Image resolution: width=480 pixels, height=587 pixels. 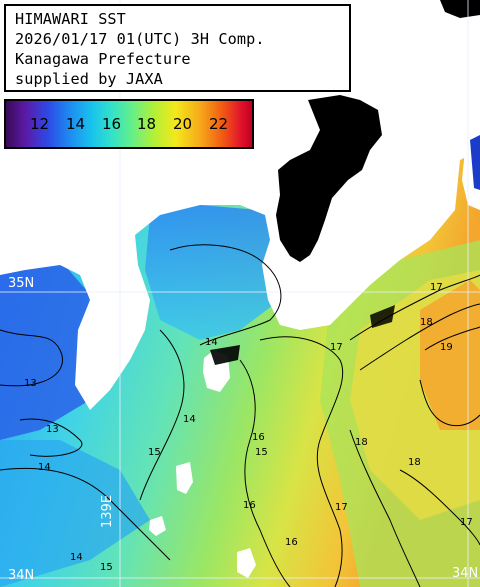 I want to click on isotherm-14b, so click(x=85, y=514).